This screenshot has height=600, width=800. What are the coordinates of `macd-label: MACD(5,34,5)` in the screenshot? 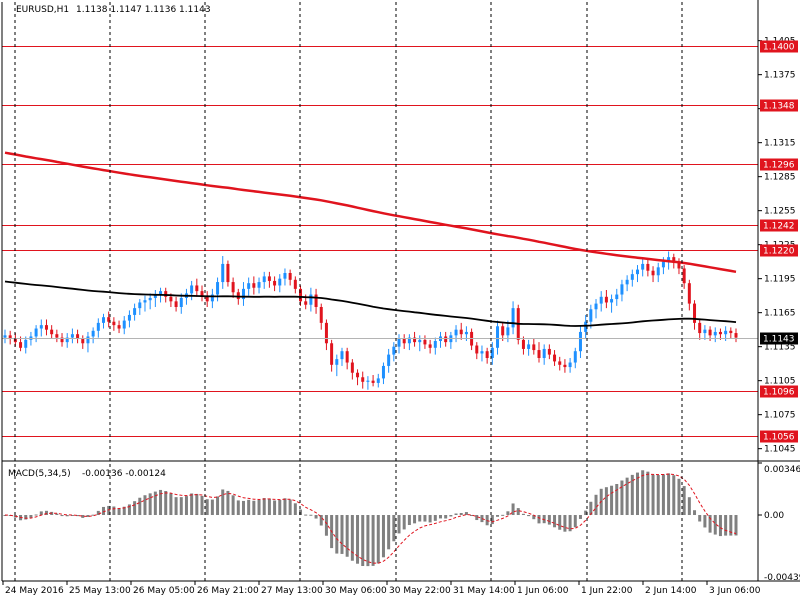 It's located at (39, 474).